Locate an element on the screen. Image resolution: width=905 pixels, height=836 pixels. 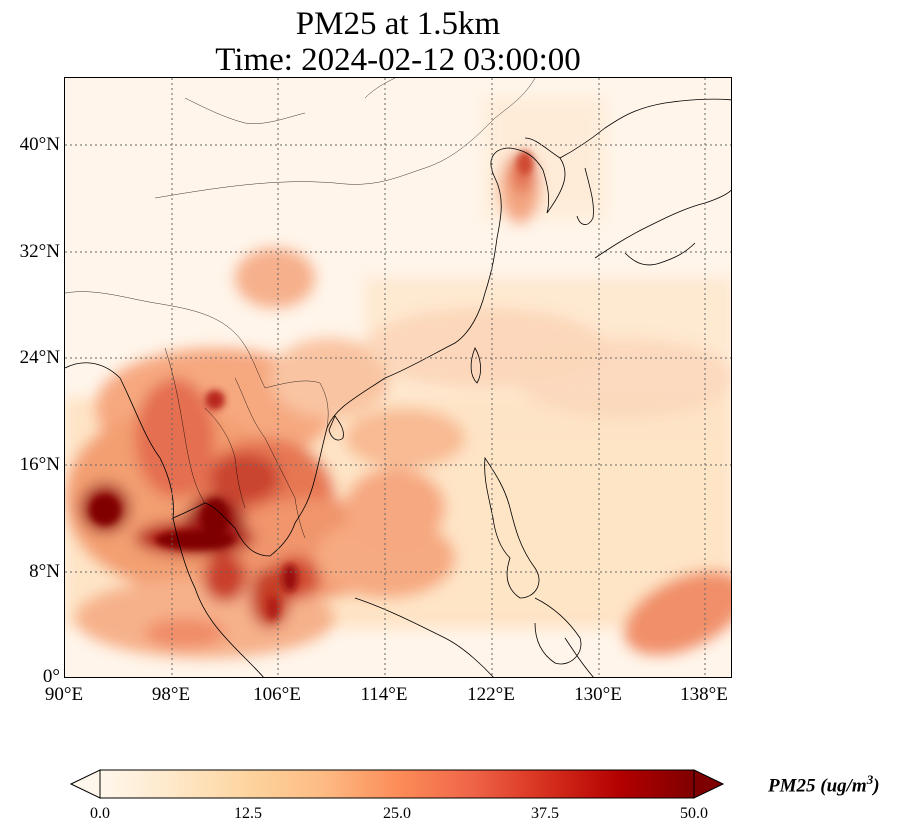
lat-tick-40n: 40°N is located at coordinates (39, 144).